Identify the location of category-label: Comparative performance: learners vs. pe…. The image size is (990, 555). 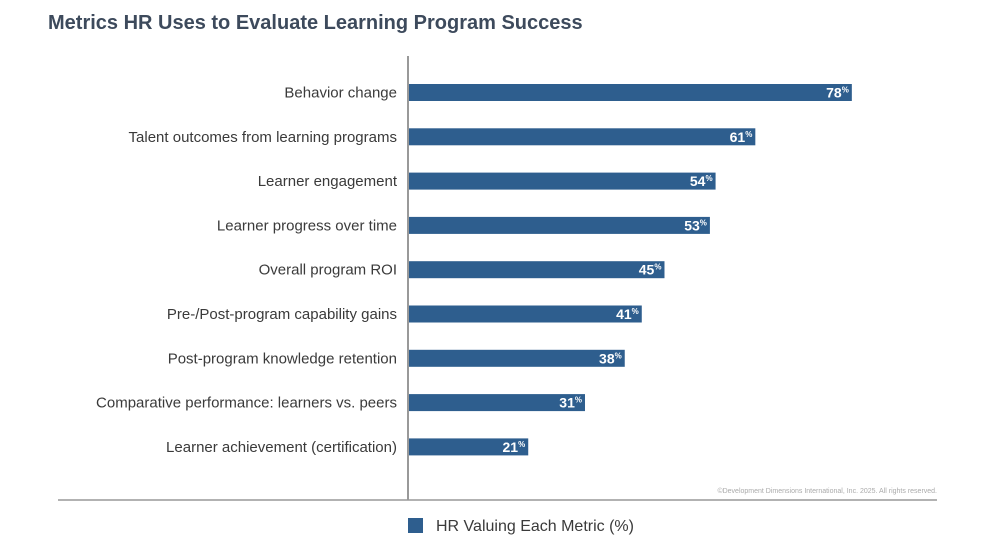
(246, 403).